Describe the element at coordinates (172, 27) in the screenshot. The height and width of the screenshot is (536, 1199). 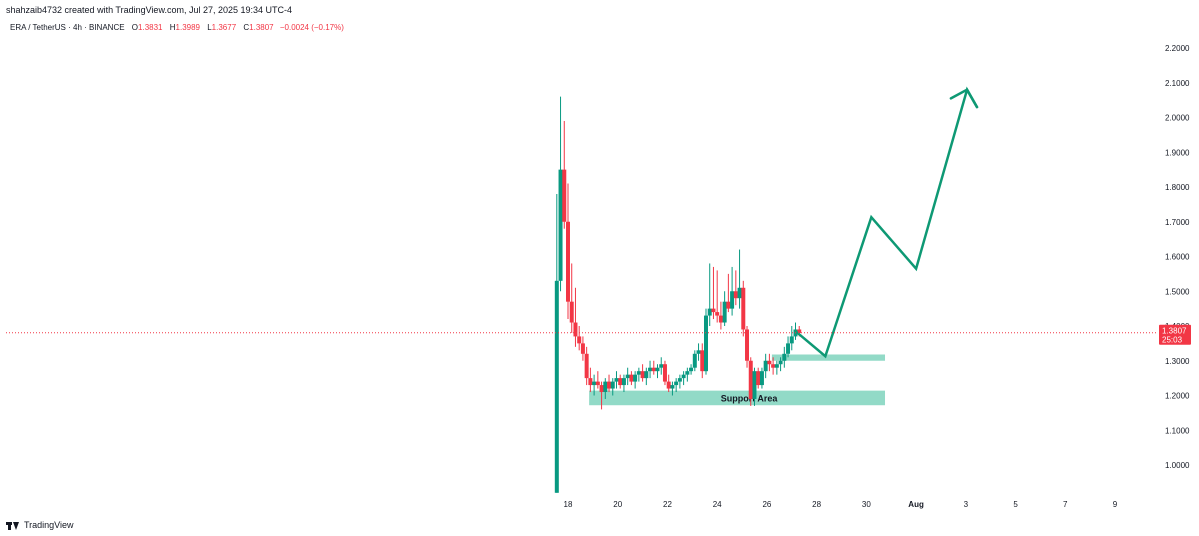
I see `high-label: H` at that location.